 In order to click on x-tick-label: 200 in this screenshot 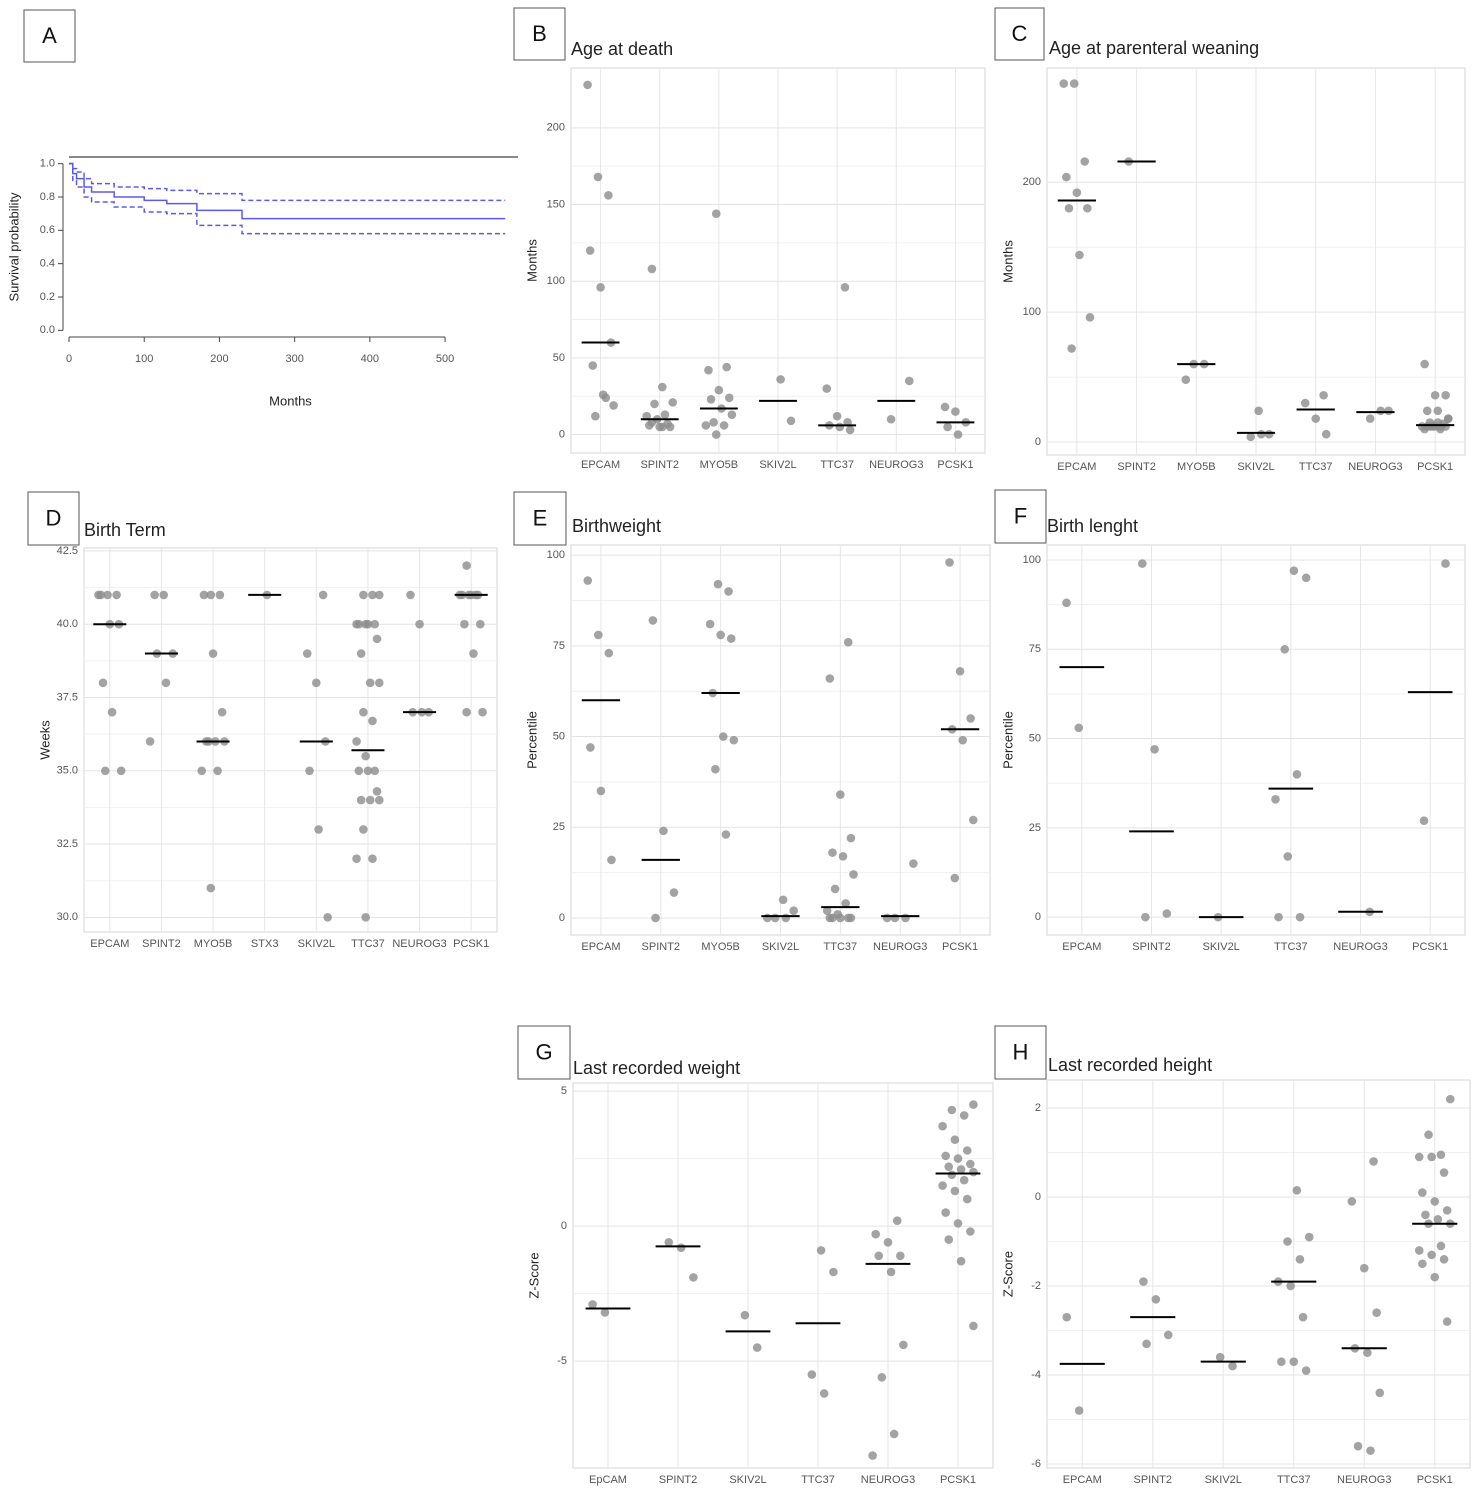, I will do `click(219, 359)`.